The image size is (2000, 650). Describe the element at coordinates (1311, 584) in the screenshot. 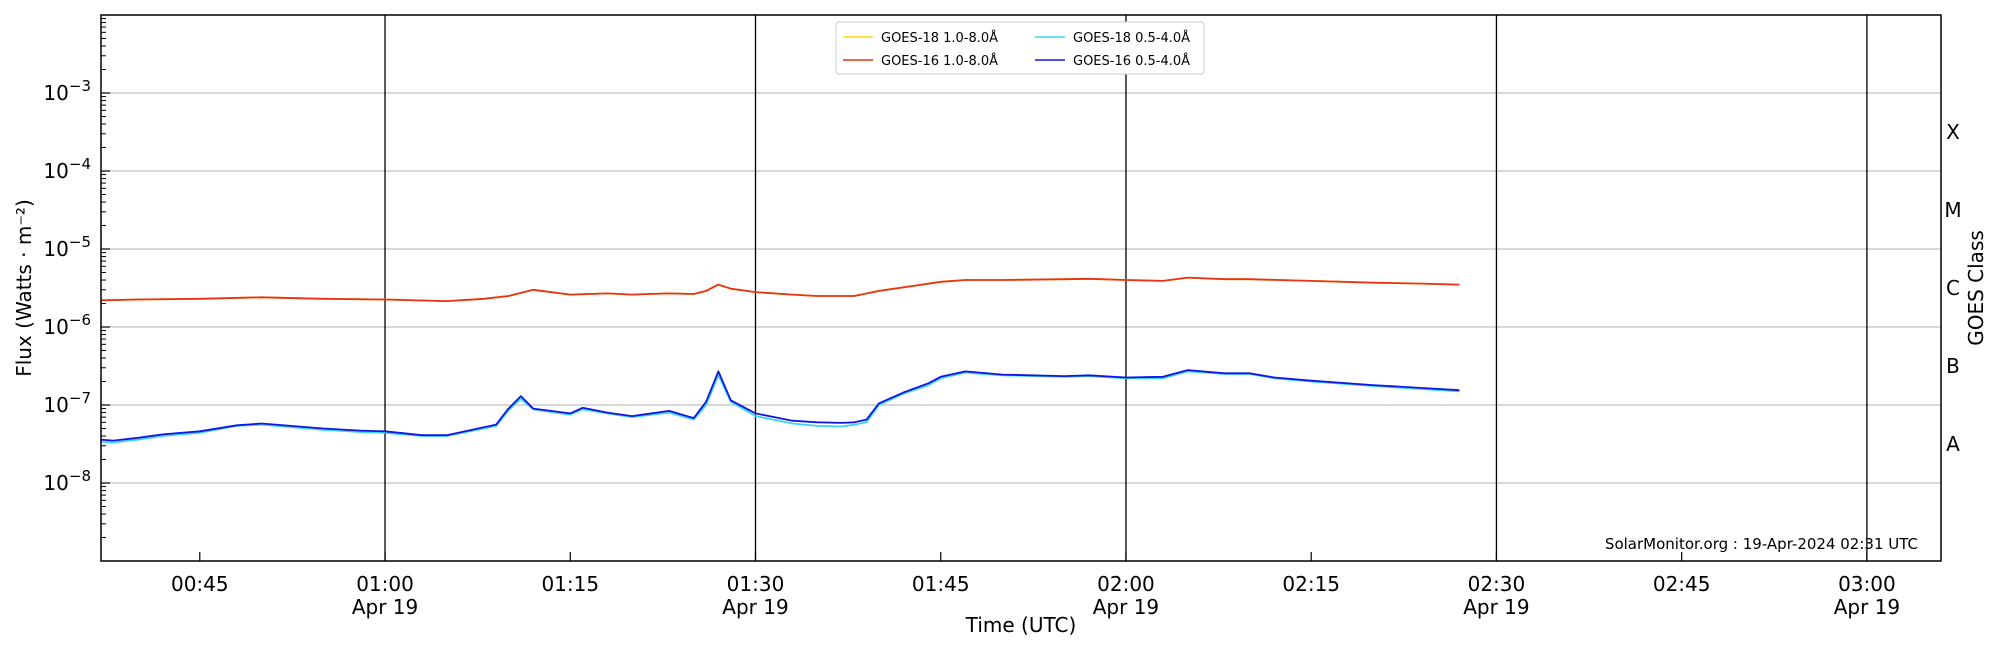

I see `x-tick-label: 02:15` at that location.